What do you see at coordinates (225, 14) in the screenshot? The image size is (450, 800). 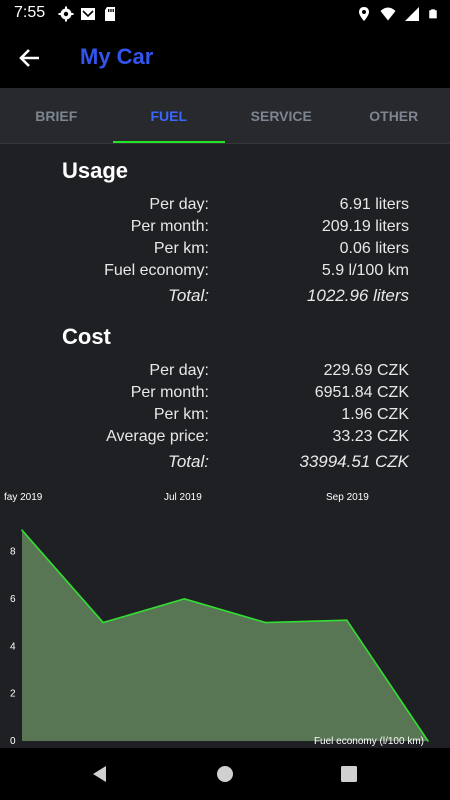 I see `status-bar: 7:55` at bounding box center [225, 14].